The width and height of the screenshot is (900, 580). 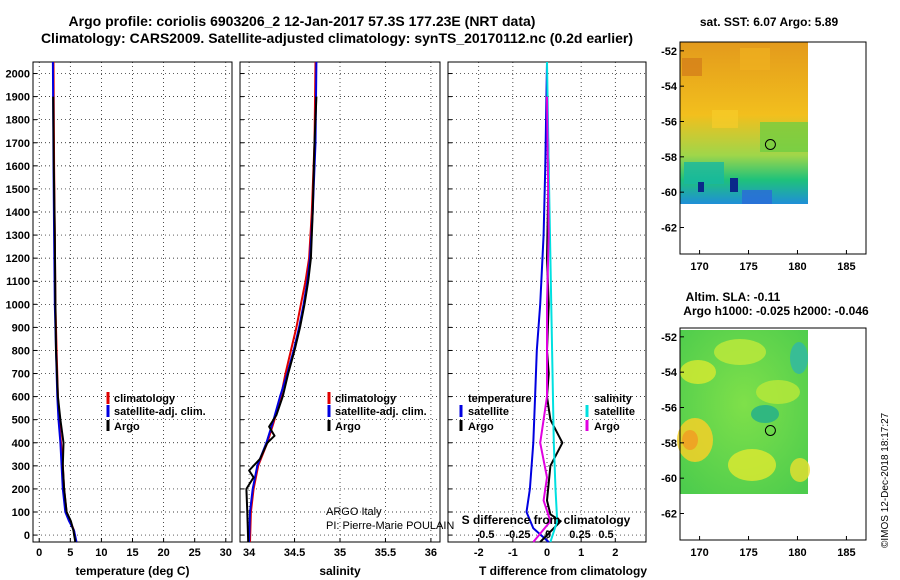 I want to click on x-tick-label: 1, so click(x=581, y=553).